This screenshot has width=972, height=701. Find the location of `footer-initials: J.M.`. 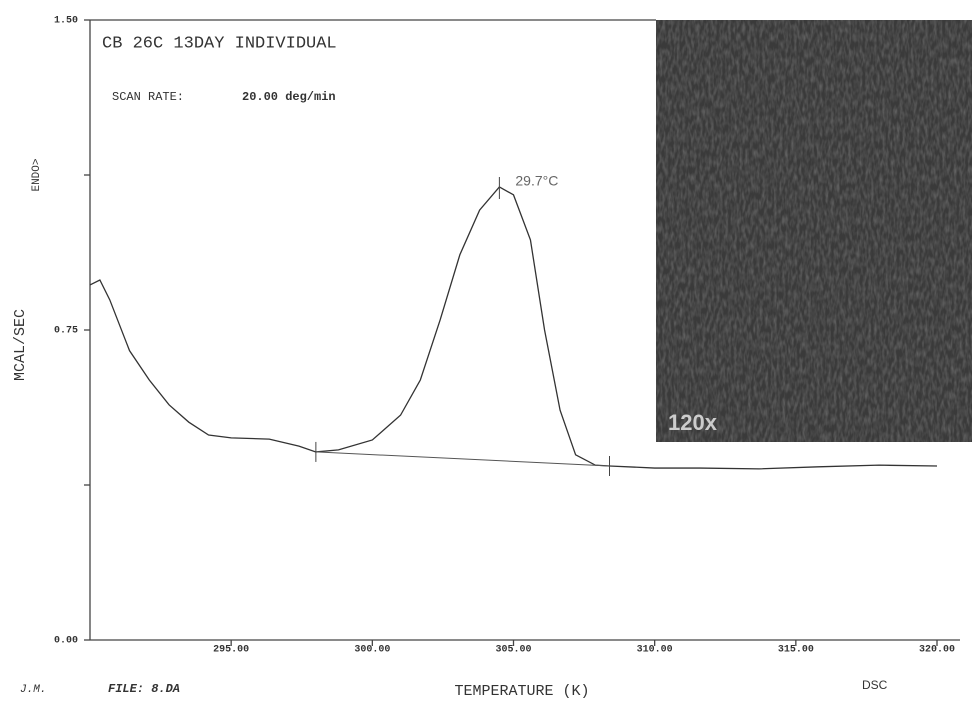

footer-initials: J.M. is located at coordinates (33, 690).